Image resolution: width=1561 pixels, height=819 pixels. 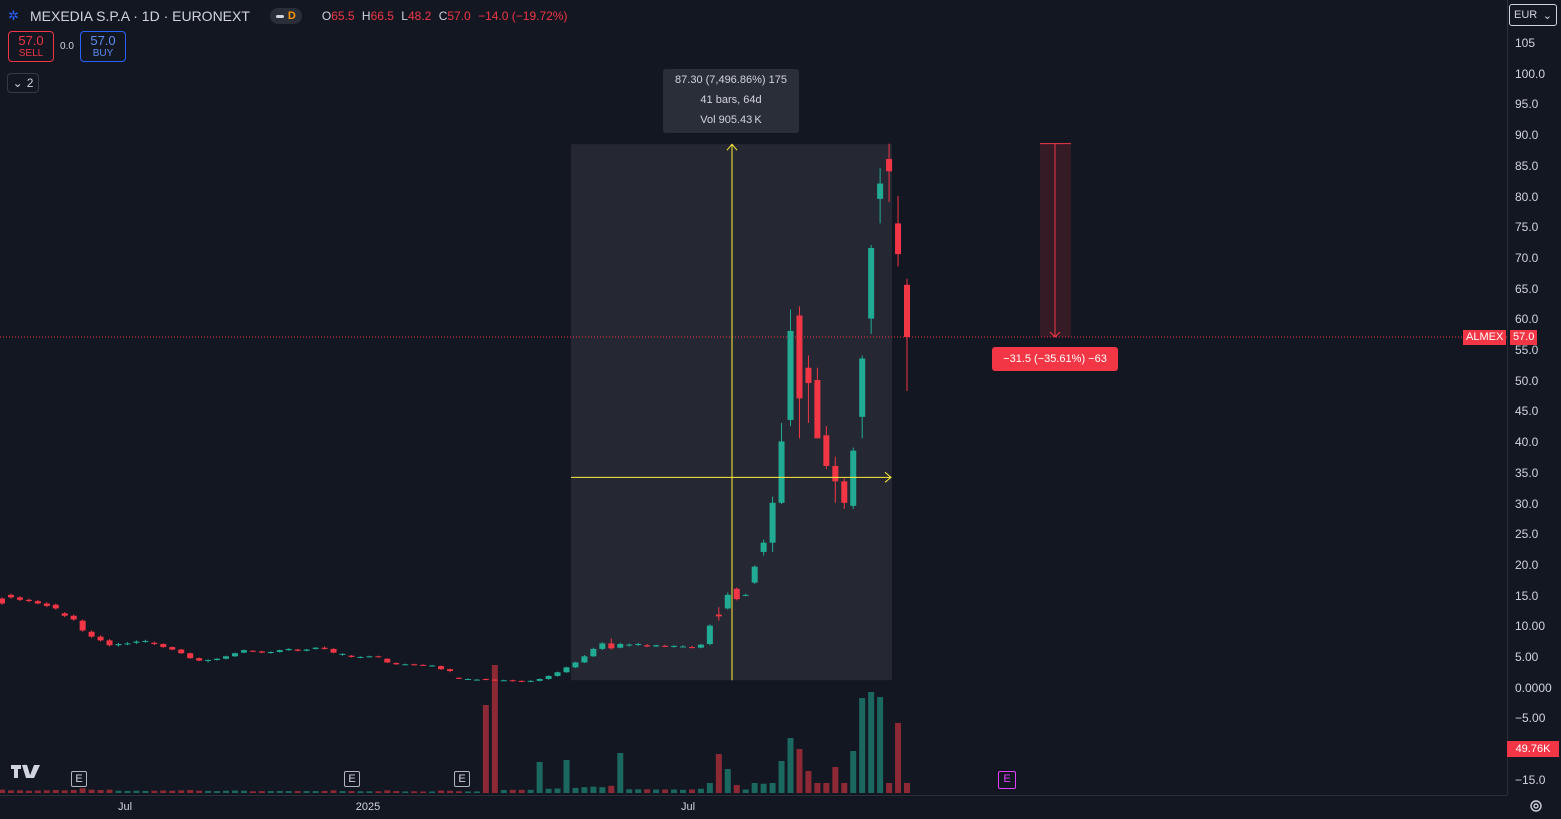 I want to click on ohlc-open-key: O, so click(x=326, y=16).